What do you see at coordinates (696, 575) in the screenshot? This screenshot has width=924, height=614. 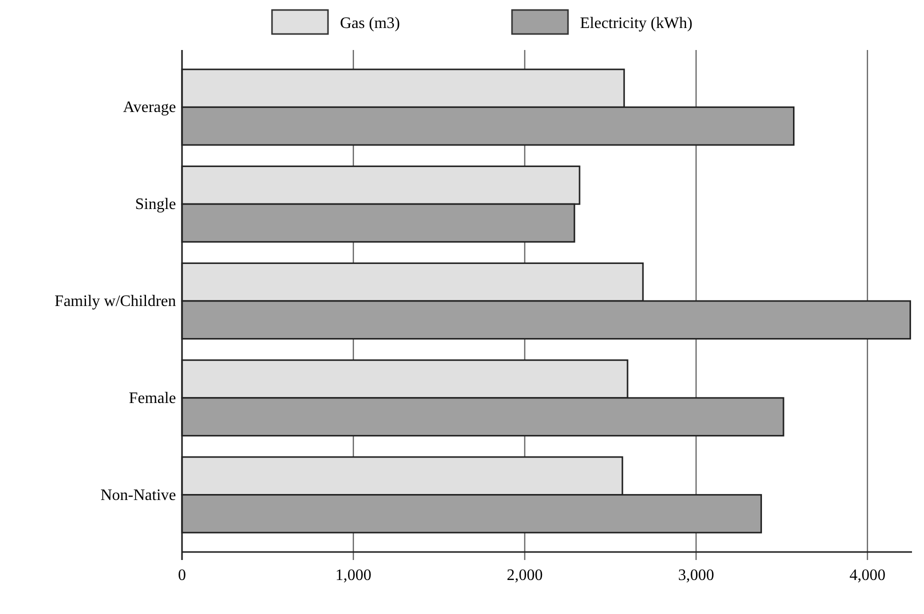 I see `x-tick-label: 3,000` at bounding box center [696, 575].